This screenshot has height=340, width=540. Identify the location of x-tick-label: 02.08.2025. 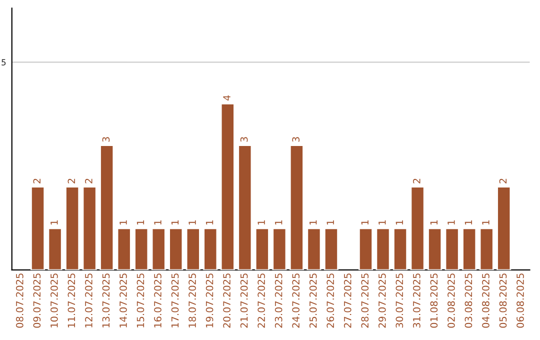
(451, 301).